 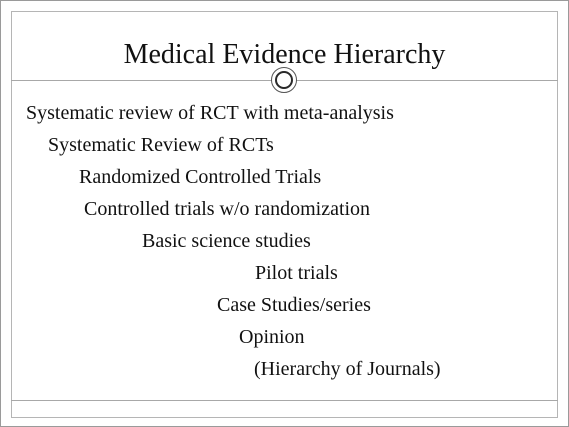 I want to click on hierarchy-item-pilot-trials: Pilot trials, so click(x=296, y=273).